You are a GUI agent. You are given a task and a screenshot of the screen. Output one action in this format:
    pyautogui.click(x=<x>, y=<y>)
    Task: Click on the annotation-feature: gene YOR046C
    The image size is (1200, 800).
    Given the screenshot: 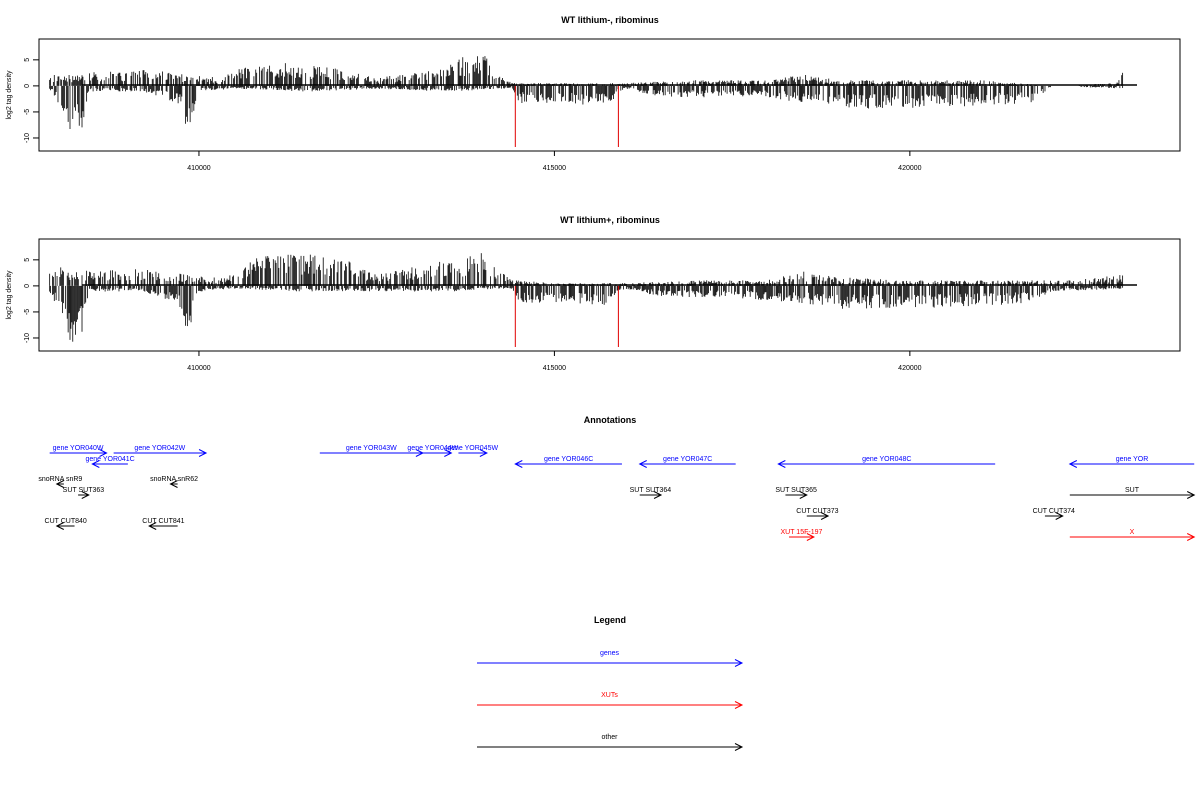 What is the action you would take?
    pyautogui.click(x=568, y=462)
    